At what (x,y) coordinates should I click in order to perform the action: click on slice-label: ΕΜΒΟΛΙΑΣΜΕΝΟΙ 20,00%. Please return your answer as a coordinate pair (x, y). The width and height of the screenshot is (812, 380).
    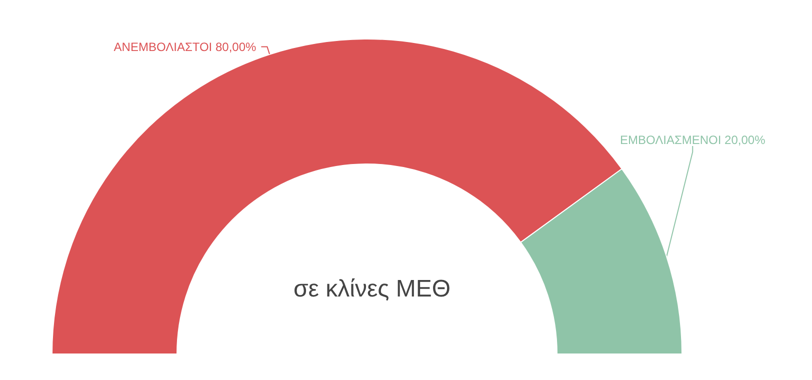
    Looking at the image, I should click on (693, 140).